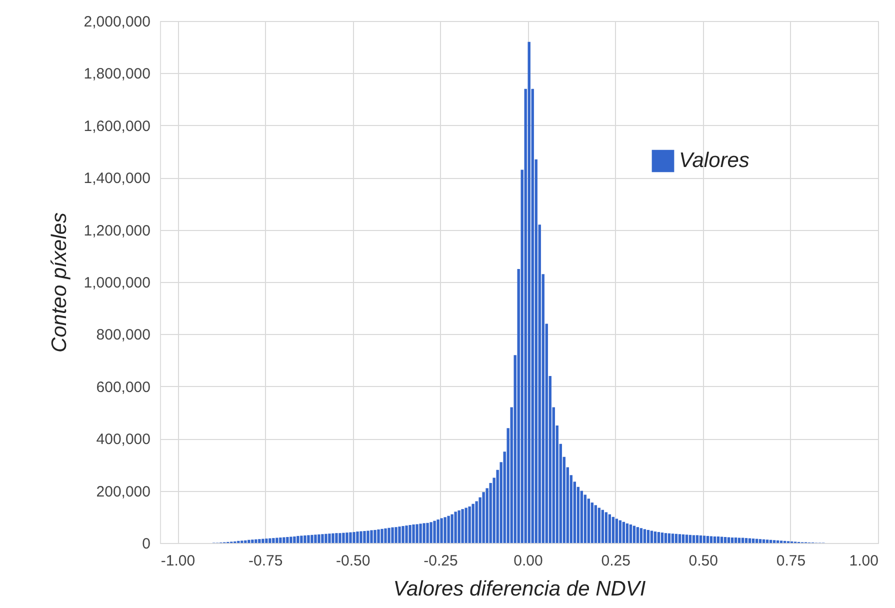 The height and width of the screenshot is (608, 895). I want to click on x-axis-title: Valores diferencia de NDVI, so click(519, 589).